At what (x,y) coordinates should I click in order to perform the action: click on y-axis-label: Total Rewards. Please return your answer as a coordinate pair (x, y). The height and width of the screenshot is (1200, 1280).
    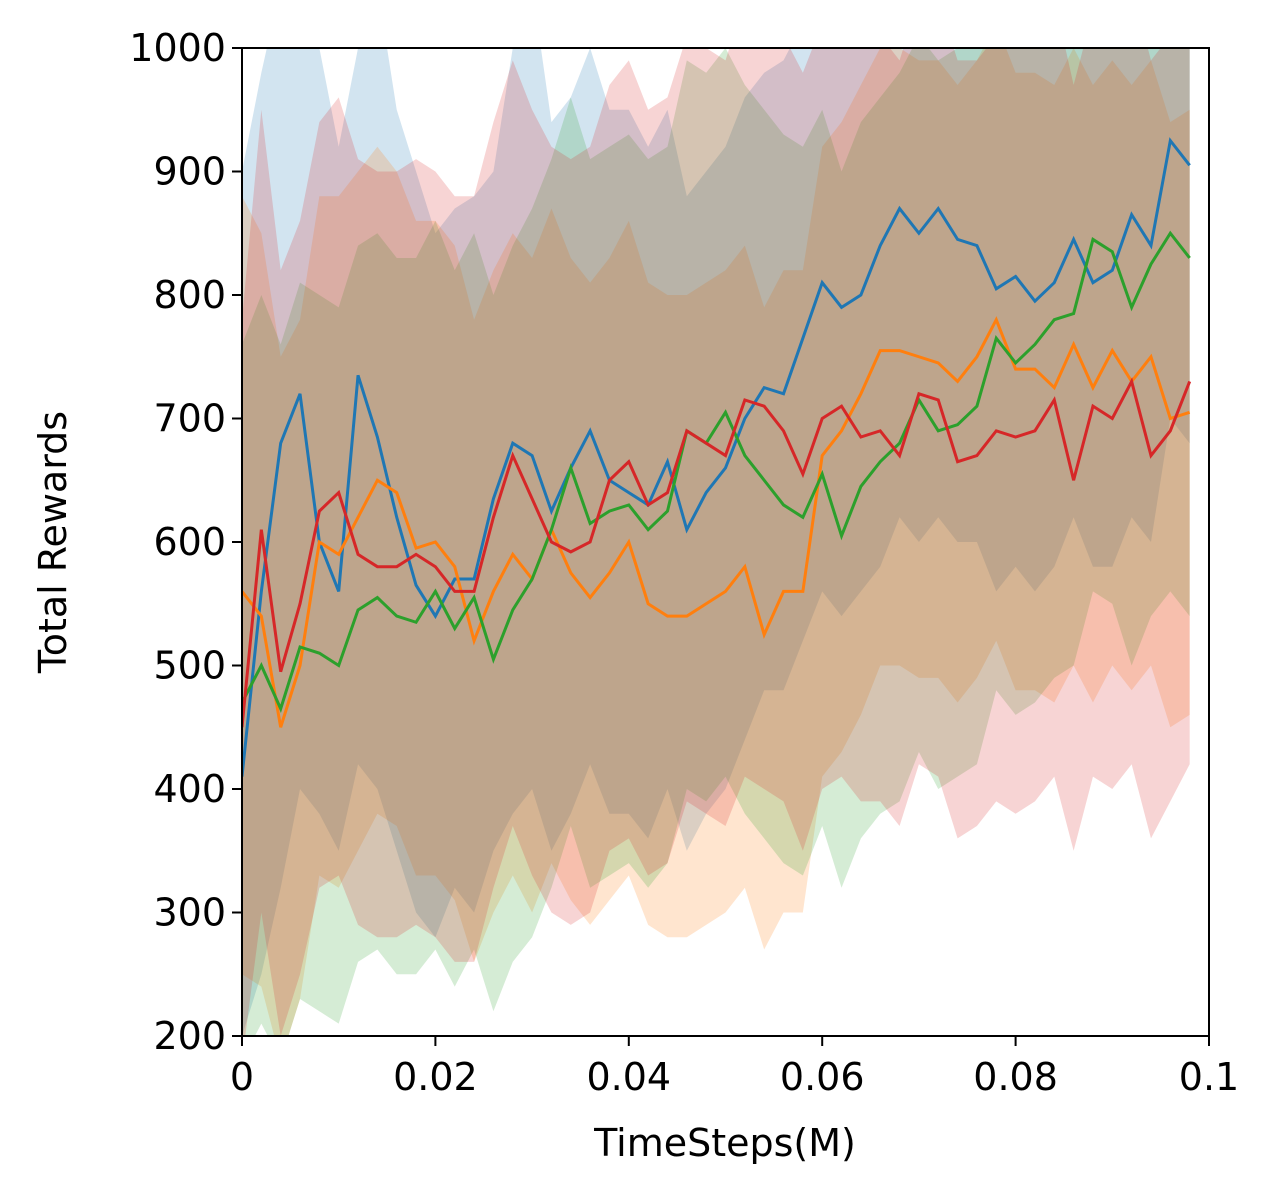
    Looking at the image, I should click on (53, 542).